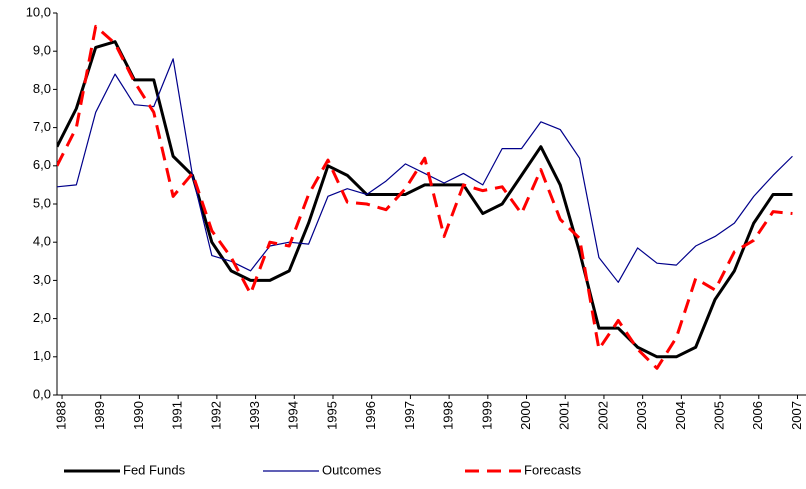 Image resolution: width=806 pixels, height=489 pixels. What do you see at coordinates (42, 279) in the screenshot?
I see `y-tick-label: 3,0` at bounding box center [42, 279].